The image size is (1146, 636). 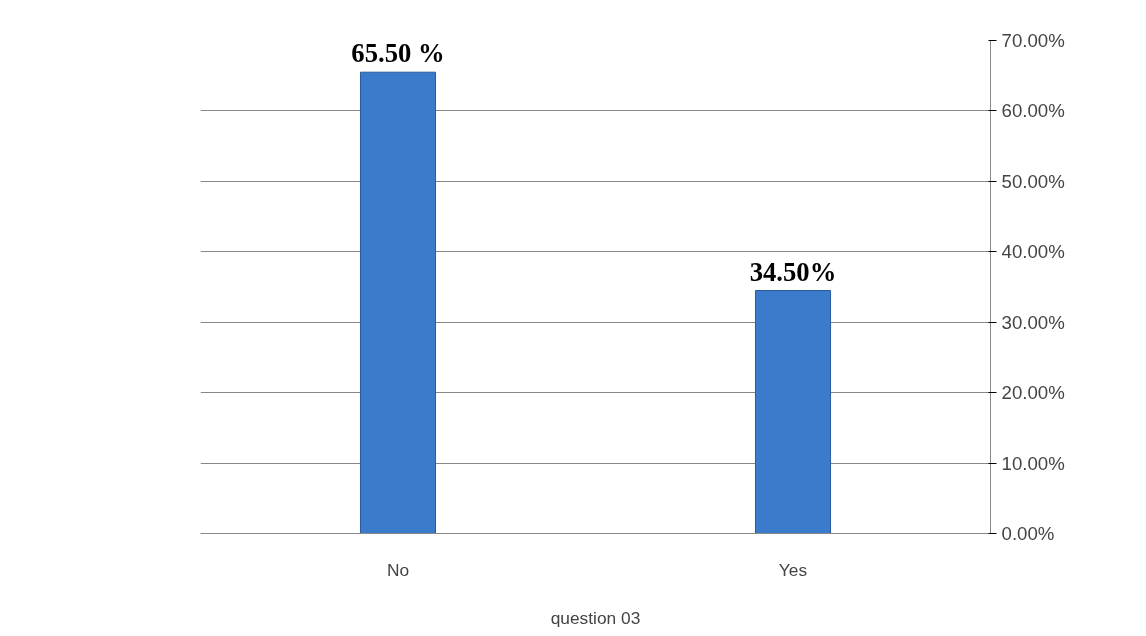 I want to click on y-tick-label: 40.00%, so click(x=1033, y=252).